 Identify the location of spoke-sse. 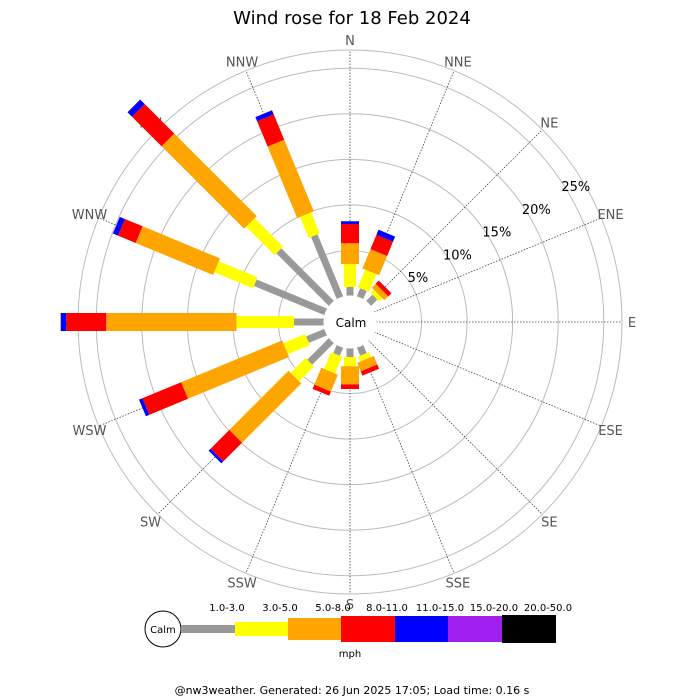
(407, 459).